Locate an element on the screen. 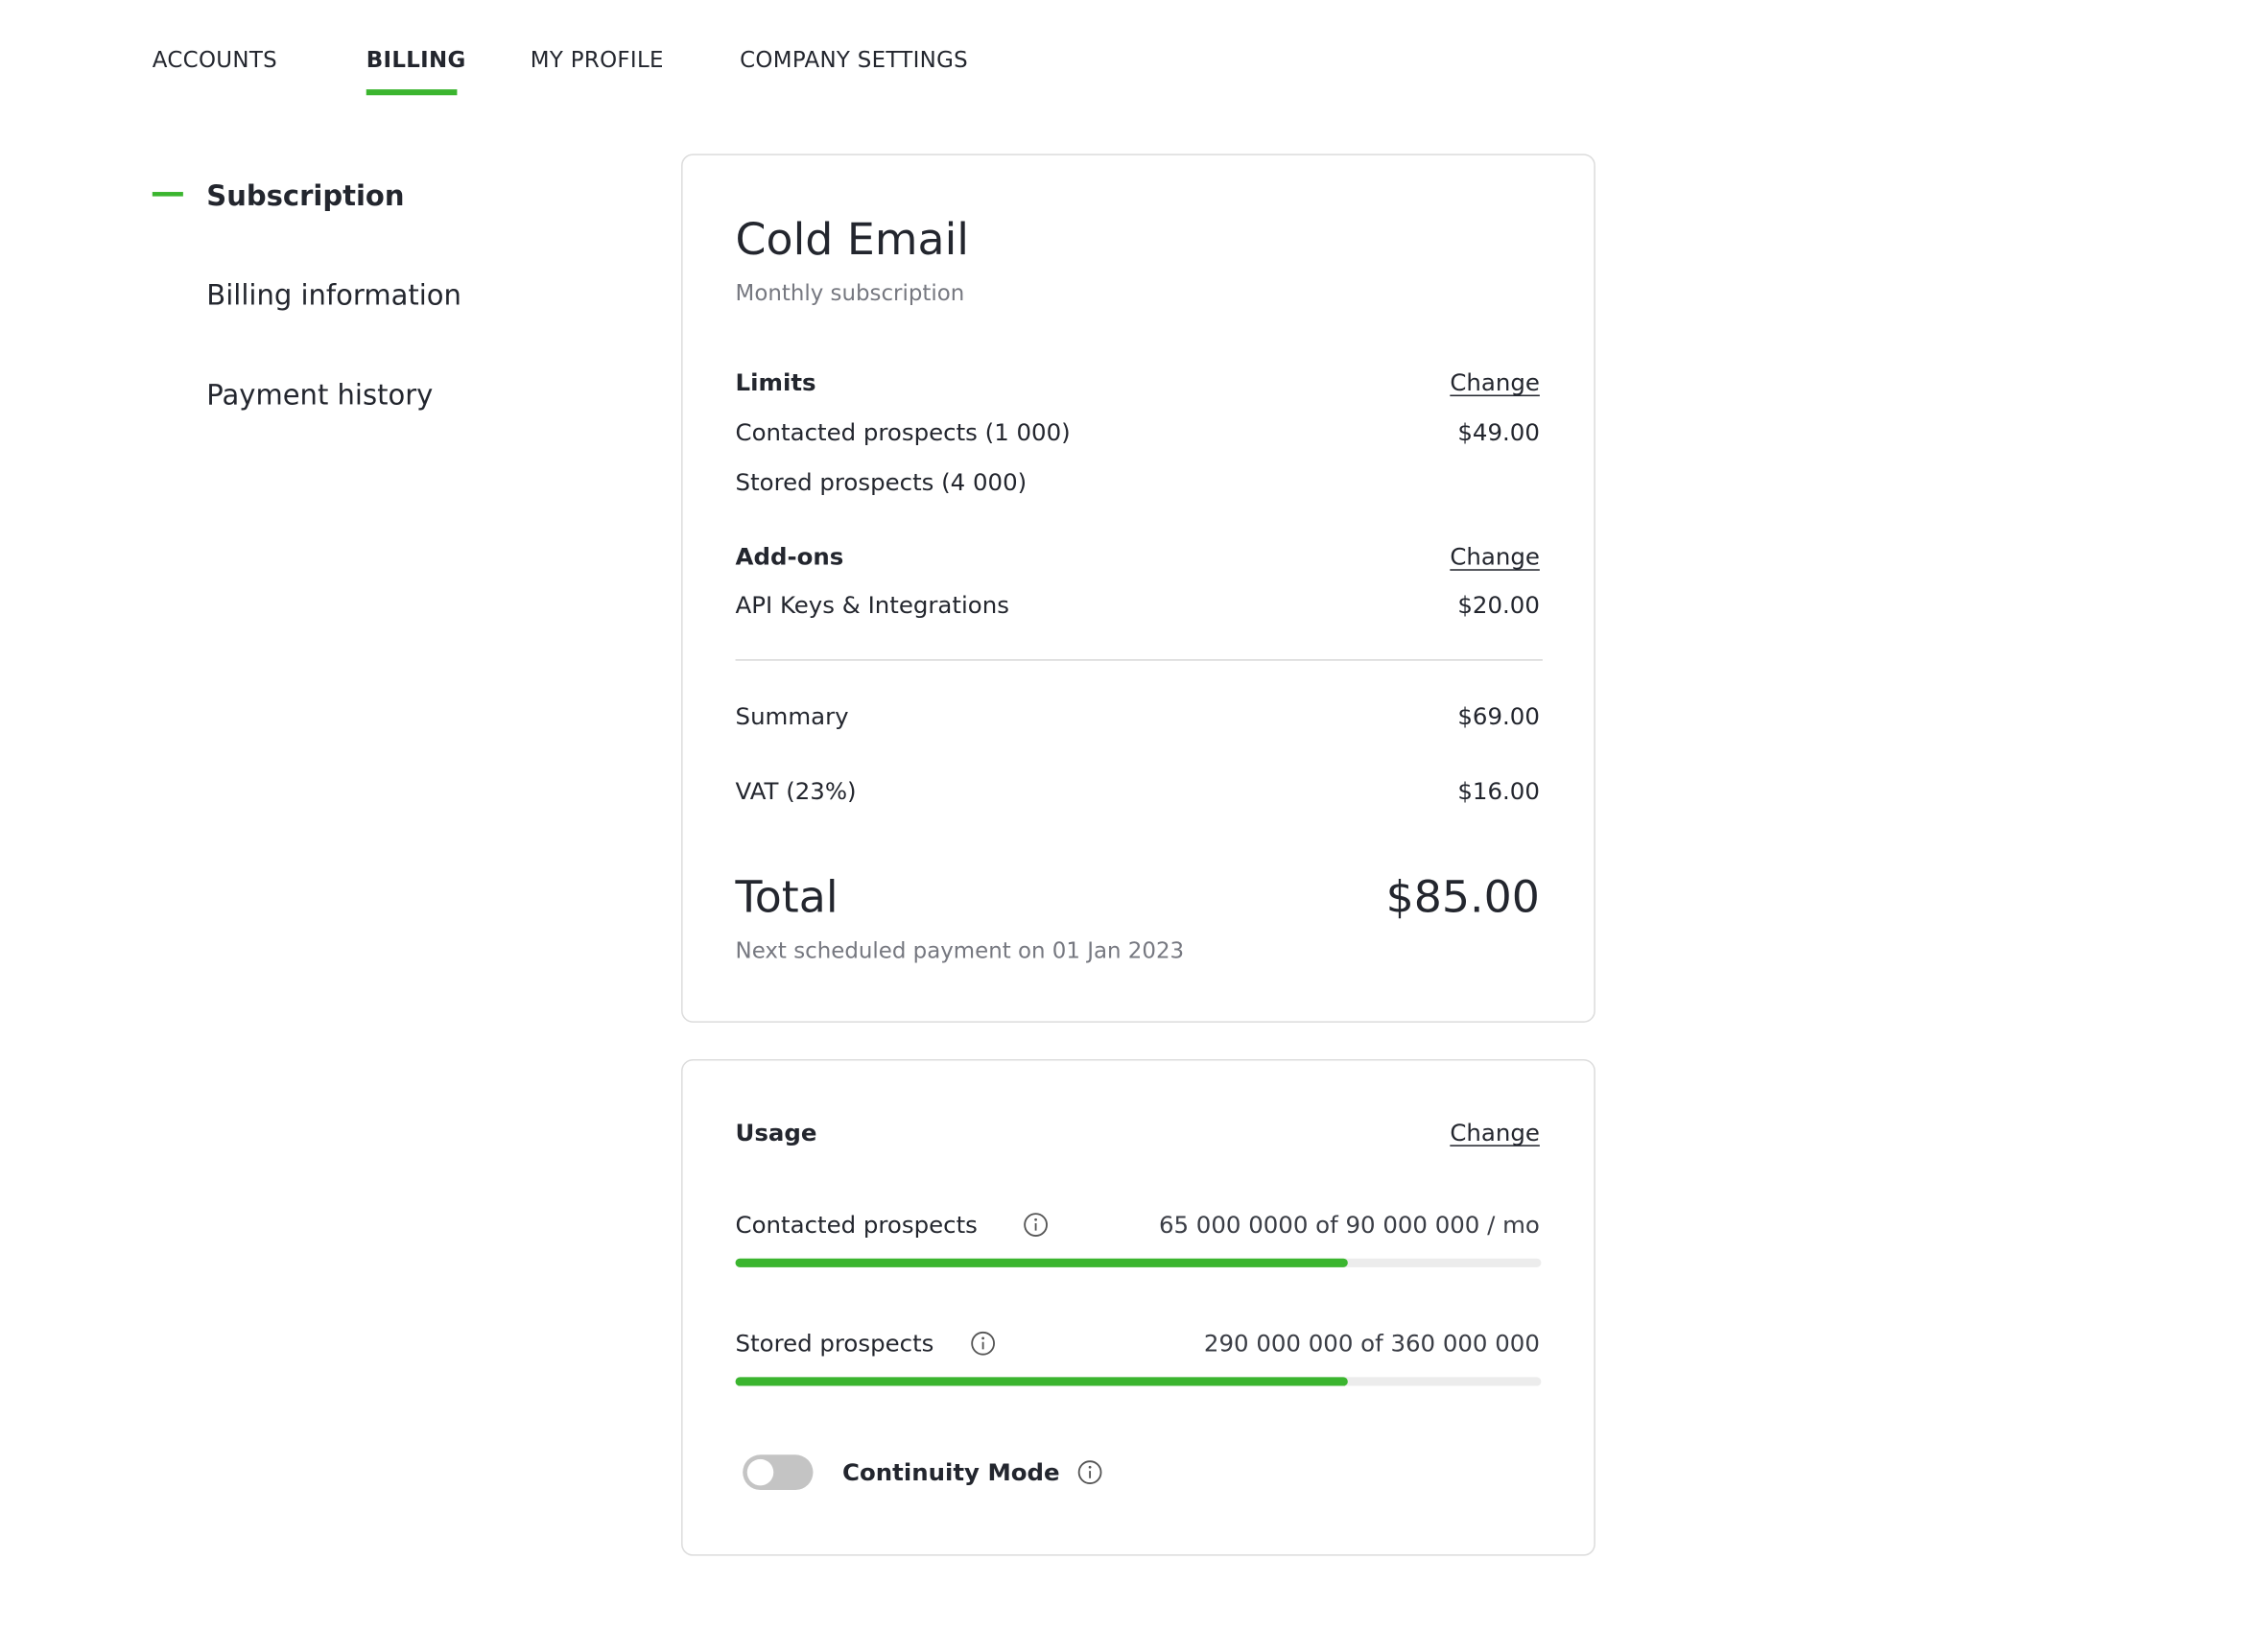  usage-text: 65 000 0000 of 90 000 000 / mo is located at coordinates (1349, 1225).